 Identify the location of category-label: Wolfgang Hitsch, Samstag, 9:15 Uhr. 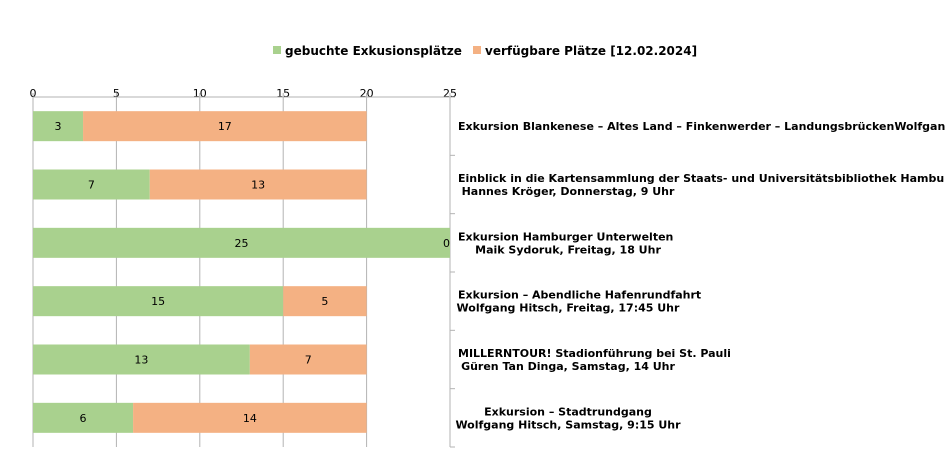
(568, 424).